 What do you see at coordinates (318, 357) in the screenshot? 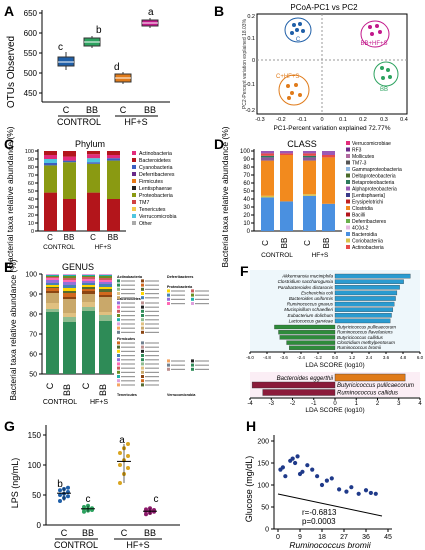
I see `f-tick: -1.2` at bounding box center [318, 357].